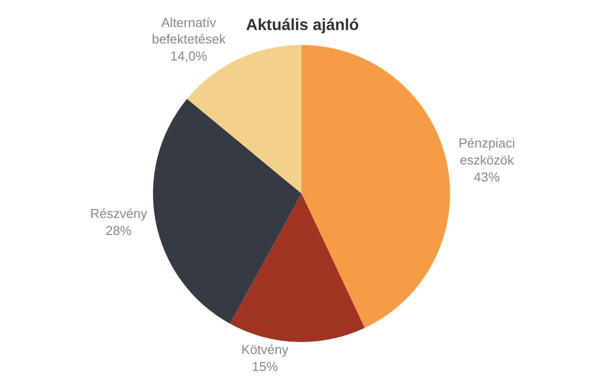  What do you see at coordinates (265, 349) in the screenshot?
I see `slice-label: Kötvény` at bounding box center [265, 349].